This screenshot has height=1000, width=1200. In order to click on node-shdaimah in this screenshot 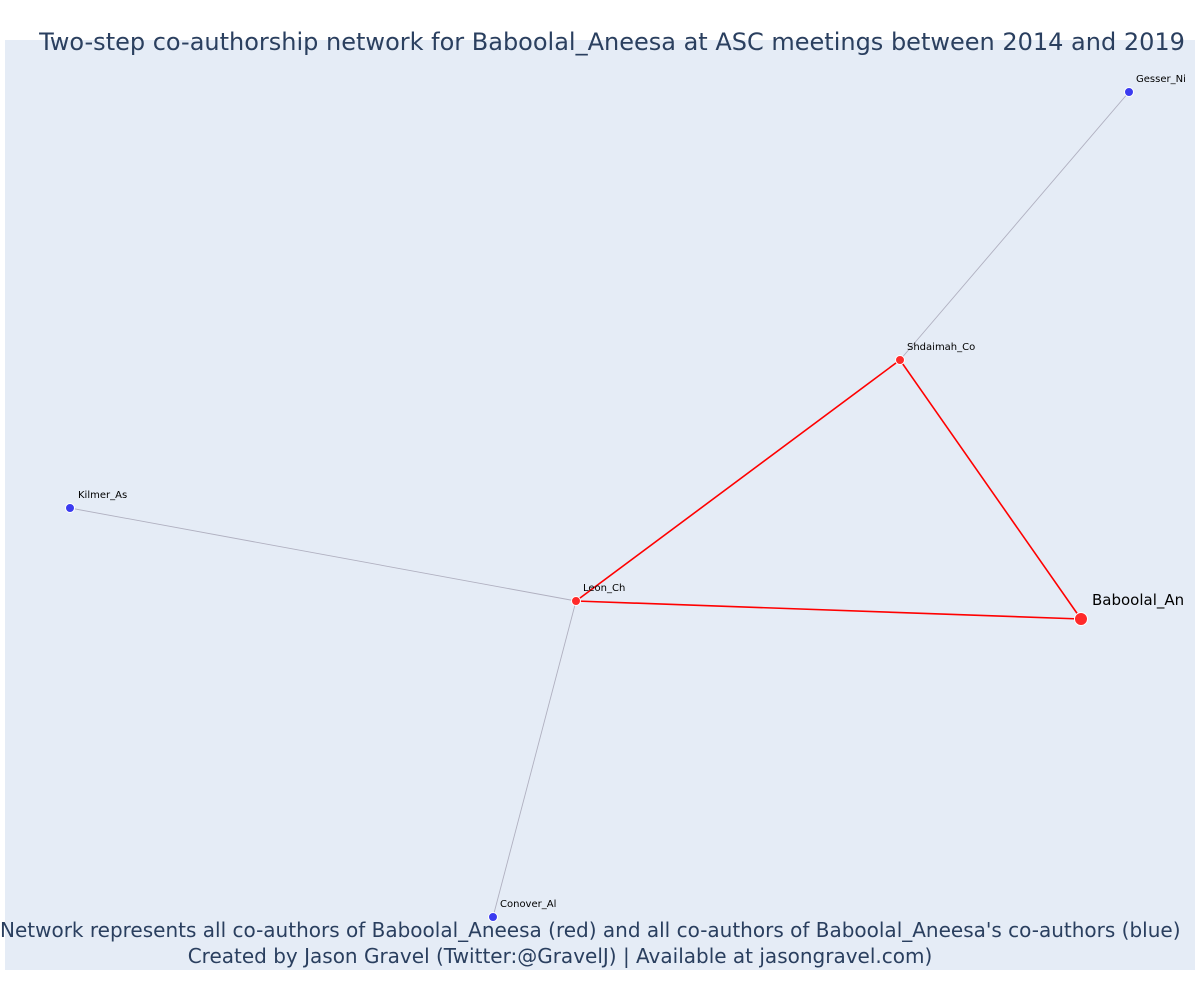, I will do `click(900, 360)`.